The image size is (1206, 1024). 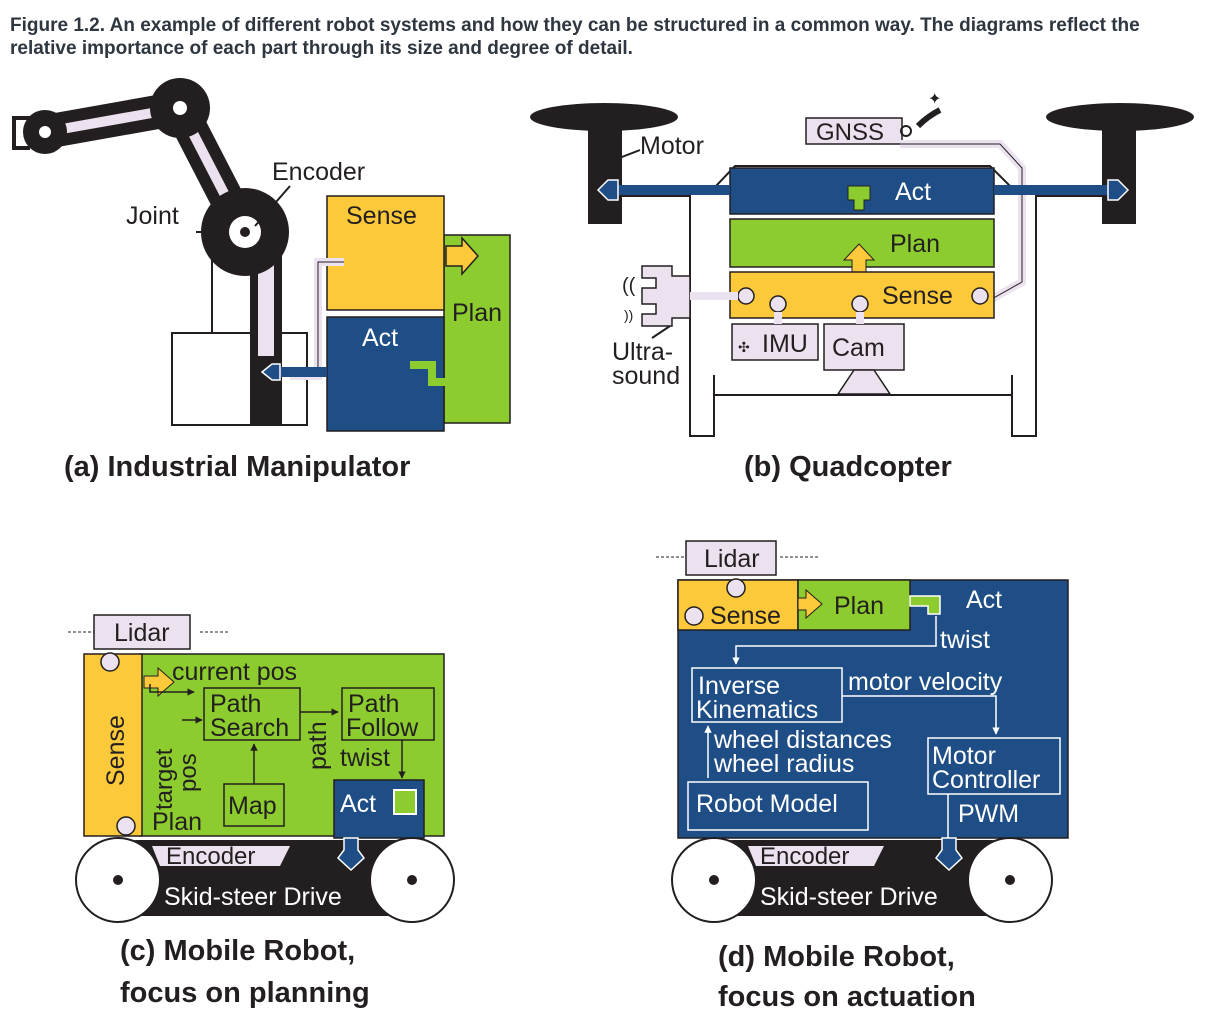 I want to click on panel-c-title-1: (c) Mobile Robot,, so click(x=237, y=951).